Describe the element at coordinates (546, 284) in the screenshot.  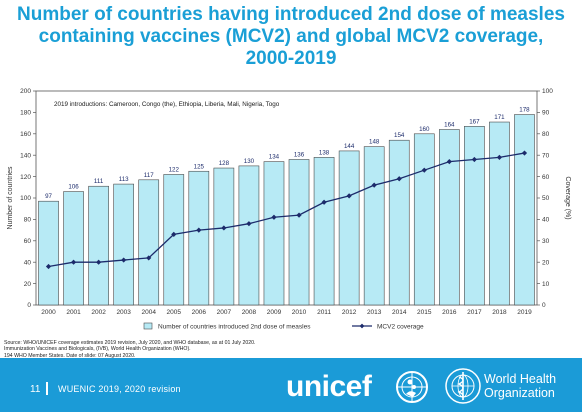
I see `right-axis-tick-label: 10` at that location.